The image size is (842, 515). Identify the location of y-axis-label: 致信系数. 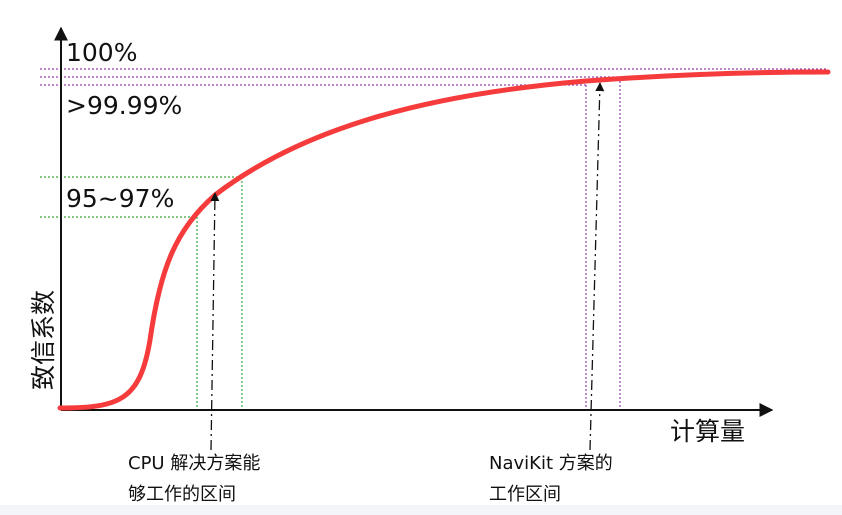
(43, 340).